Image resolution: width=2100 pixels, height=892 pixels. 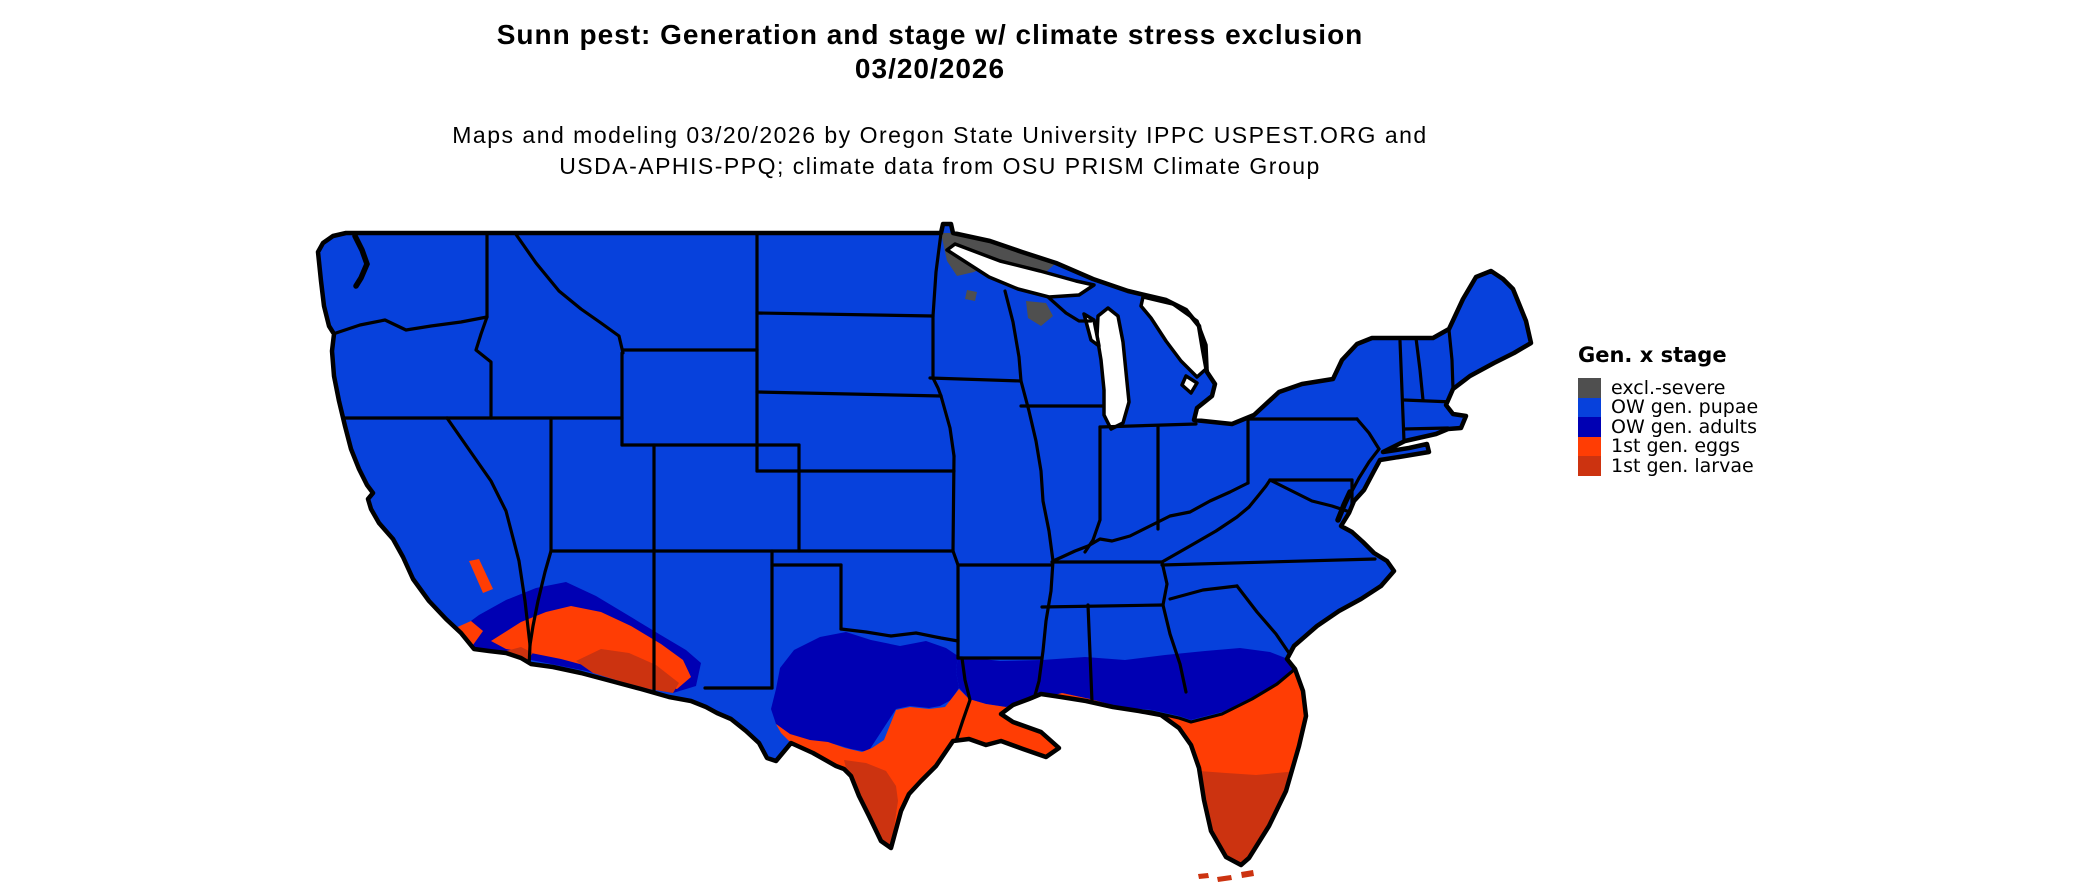 What do you see at coordinates (1676, 446) in the screenshot?
I see `legend-item-label: 1st gen. eggs` at bounding box center [1676, 446].